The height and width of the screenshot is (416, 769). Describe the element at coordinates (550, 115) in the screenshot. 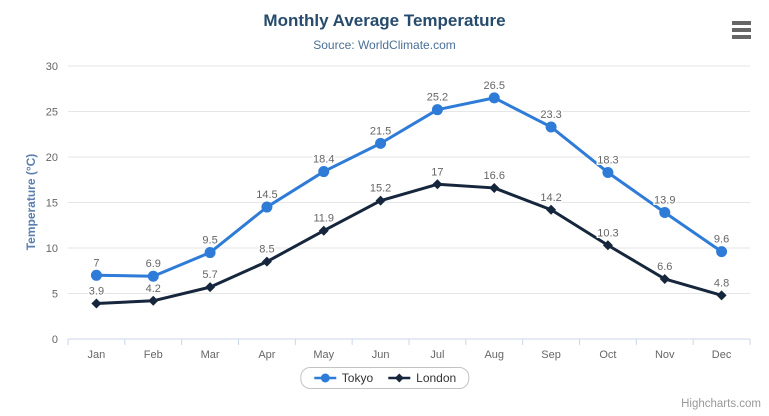

I see `data-label-tokyo-sep: 23.3` at that location.